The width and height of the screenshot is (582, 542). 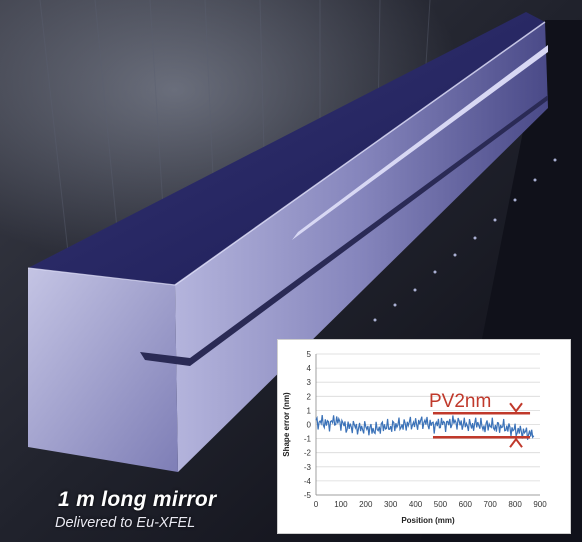 What do you see at coordinates (428, 520) in the screenshot?
I see `x-axis-label: Position (mm)` at bounding box center [428, 520].